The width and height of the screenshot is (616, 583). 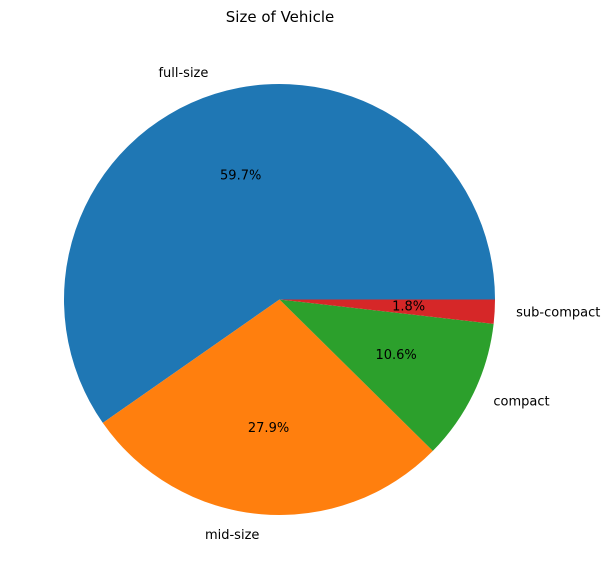 What do you see at coordinates (395, 355) in the screenshot?
I see `value-label-compact: 10.6%` at bounding box center [395, 355].